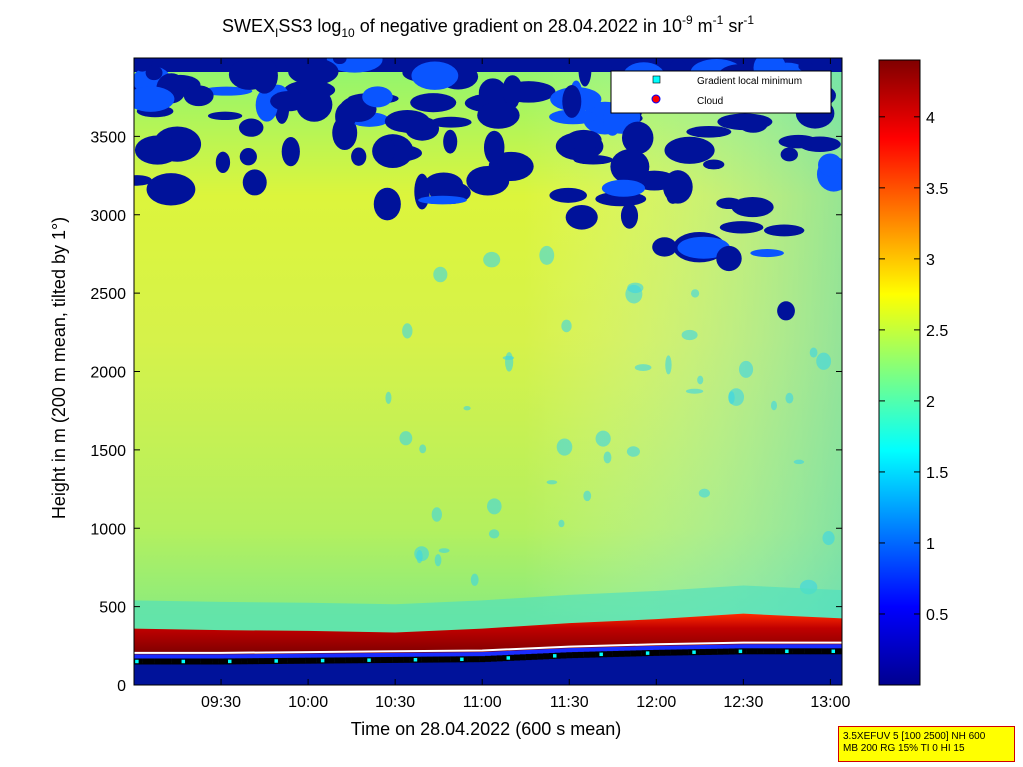  Describe the element at coordinates (488, 653) in the screenshot. I see `blue-band` at that location.